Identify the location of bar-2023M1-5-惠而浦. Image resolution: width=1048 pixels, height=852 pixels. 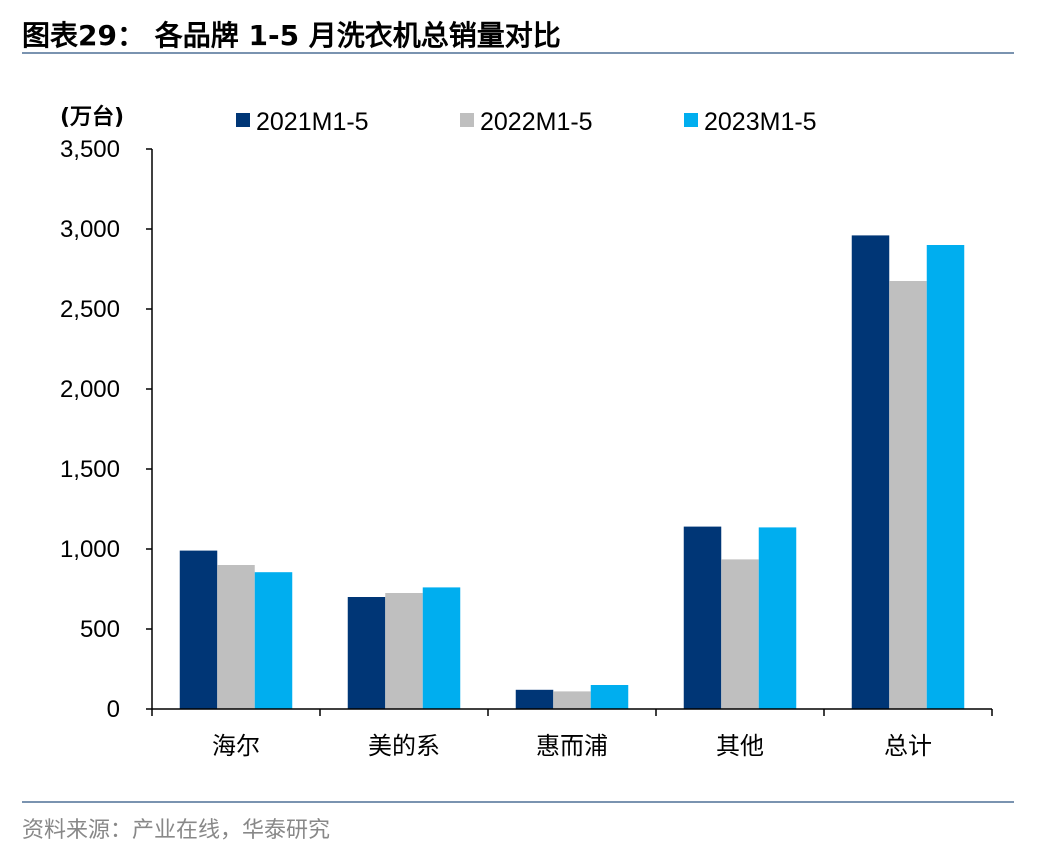
(609, 697).